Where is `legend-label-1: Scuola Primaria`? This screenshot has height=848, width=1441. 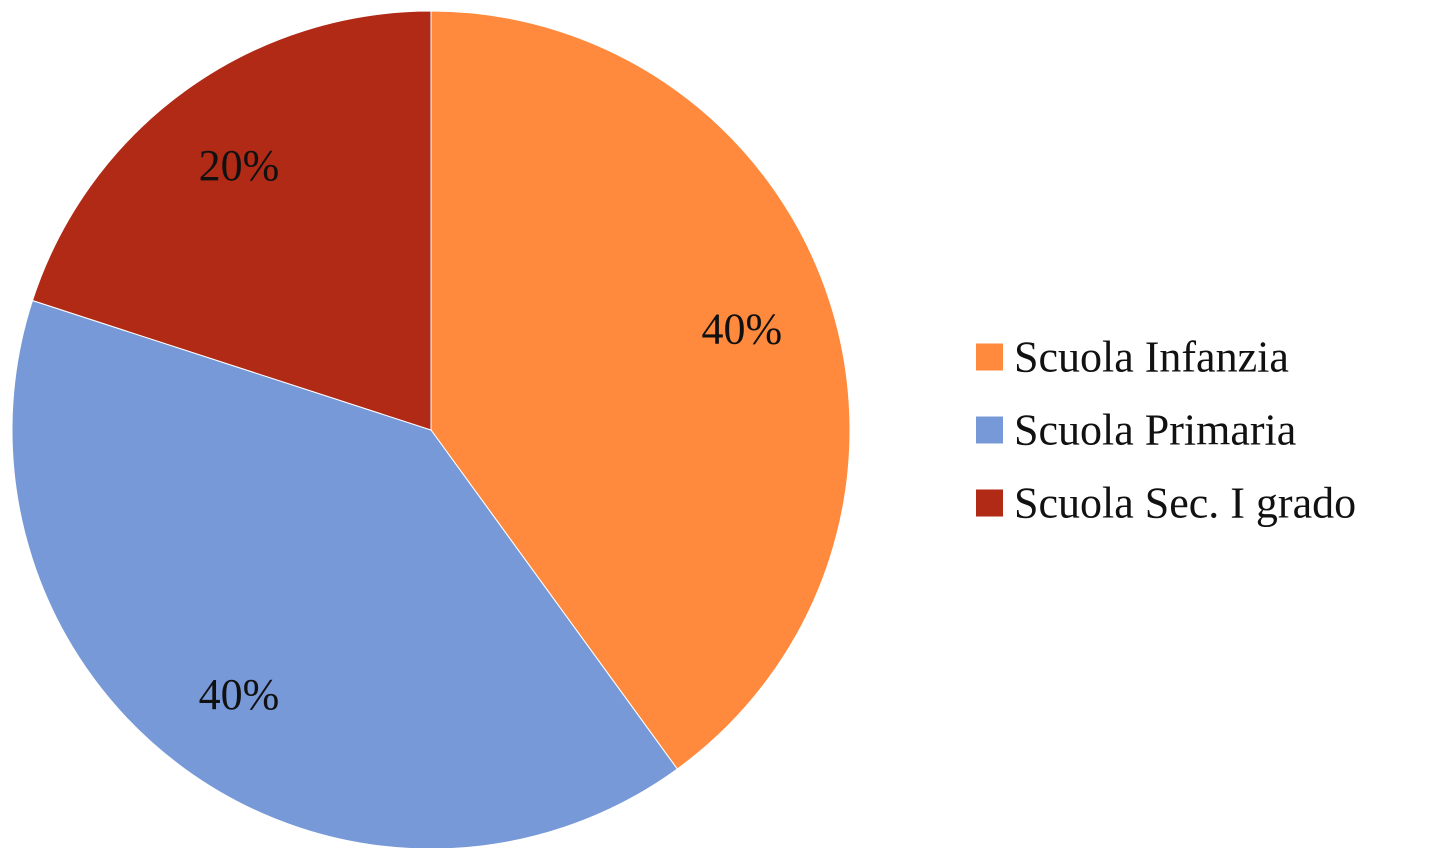
legend-label-1: Scuola Primaria is located at coordinates (1155, 430).